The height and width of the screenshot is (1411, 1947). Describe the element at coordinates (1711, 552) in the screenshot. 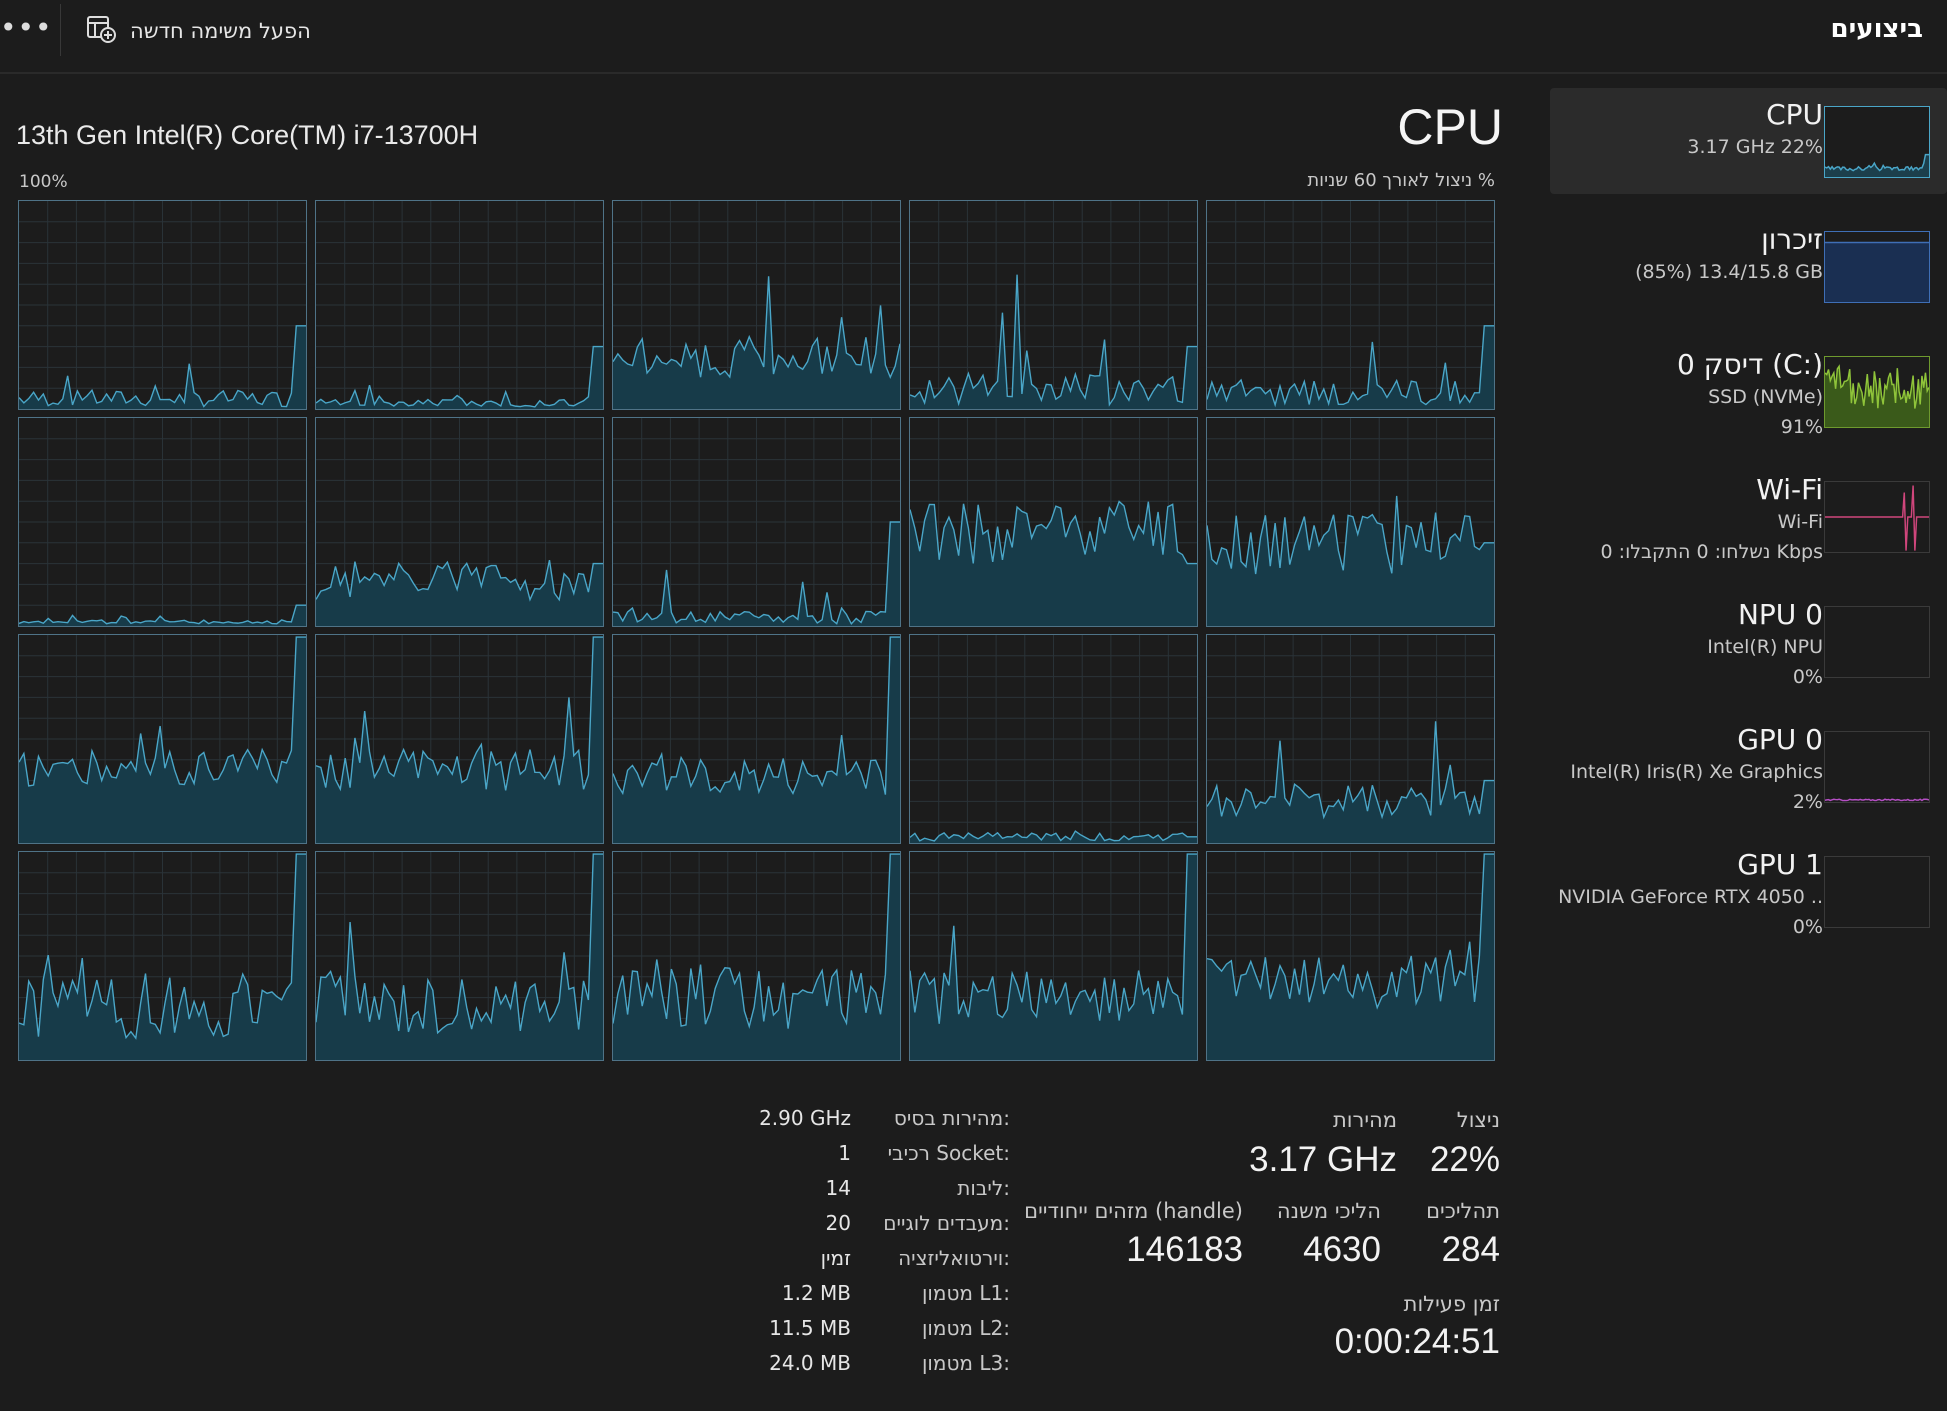

I see `sidebar-item-sub2: נשלחו: 0 התקבלו: 0 Kbps` at that location.